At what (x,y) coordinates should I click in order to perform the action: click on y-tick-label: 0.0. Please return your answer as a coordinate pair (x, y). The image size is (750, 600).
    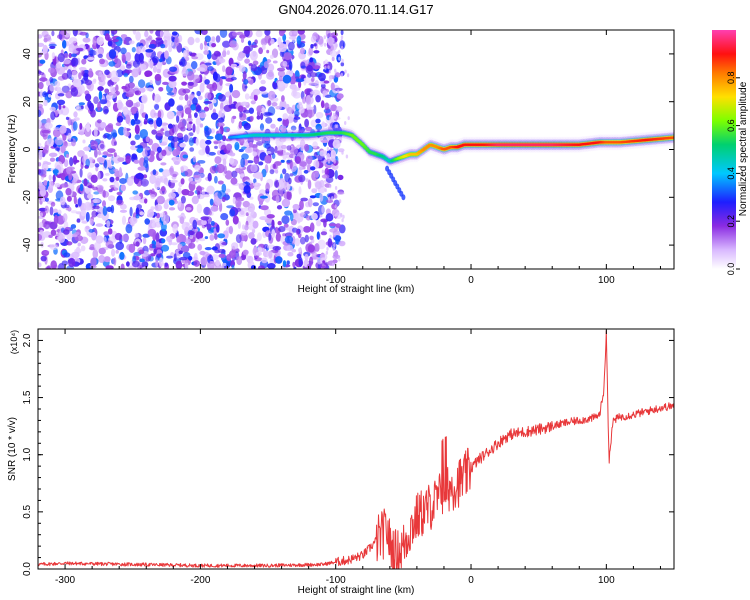
    Looking at the image, I should click on (27, 569).